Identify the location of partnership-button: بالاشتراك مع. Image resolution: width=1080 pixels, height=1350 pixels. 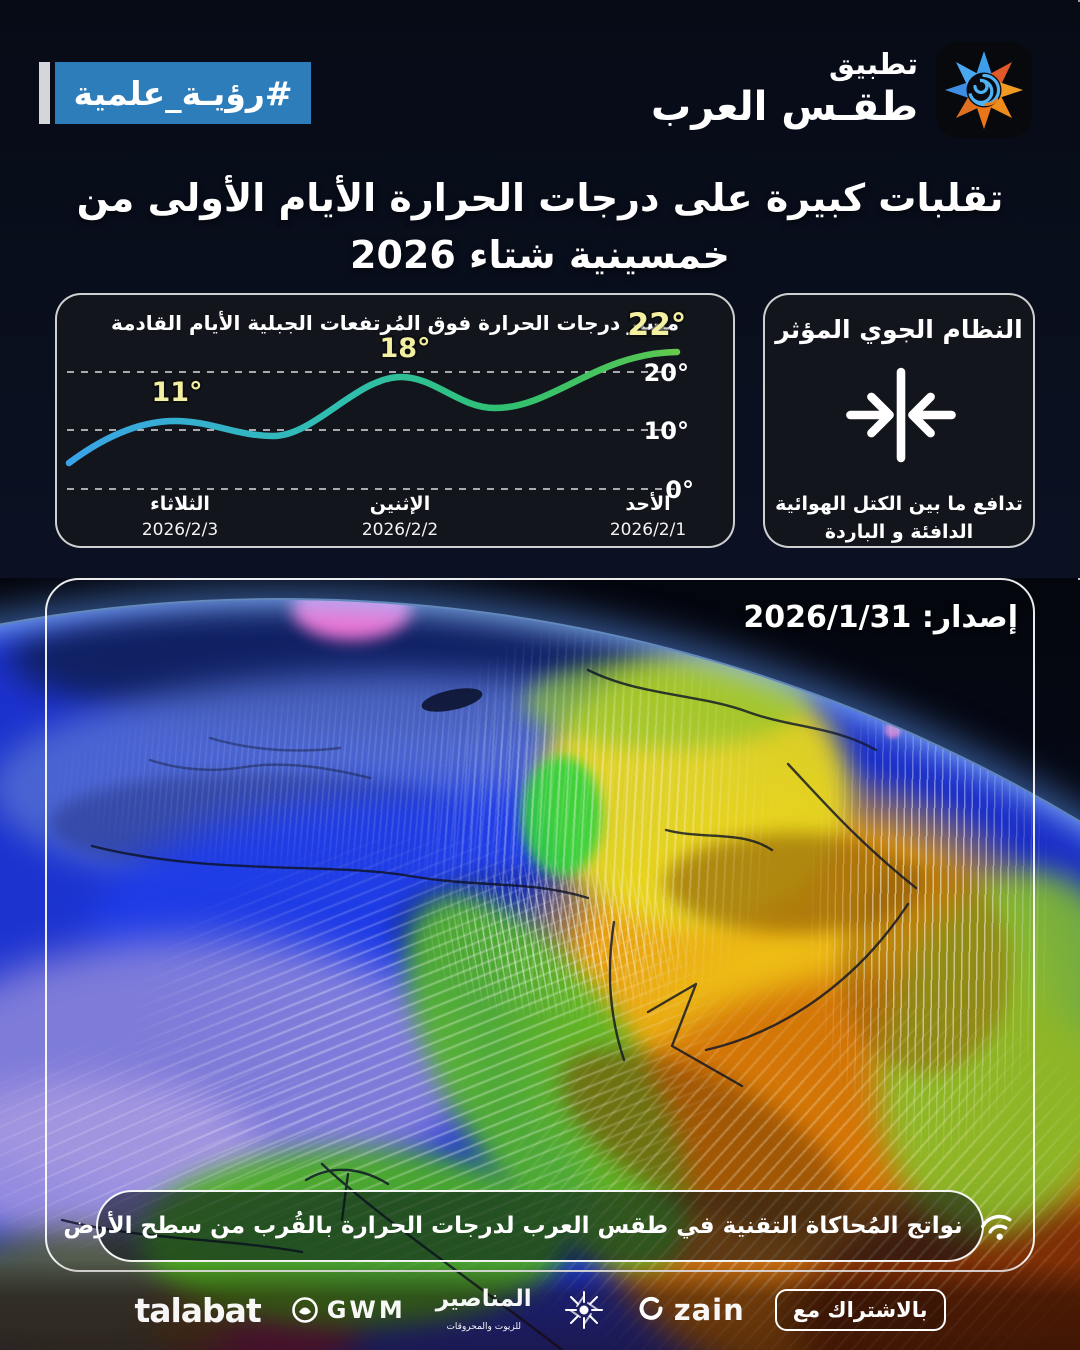
(860, 1310).